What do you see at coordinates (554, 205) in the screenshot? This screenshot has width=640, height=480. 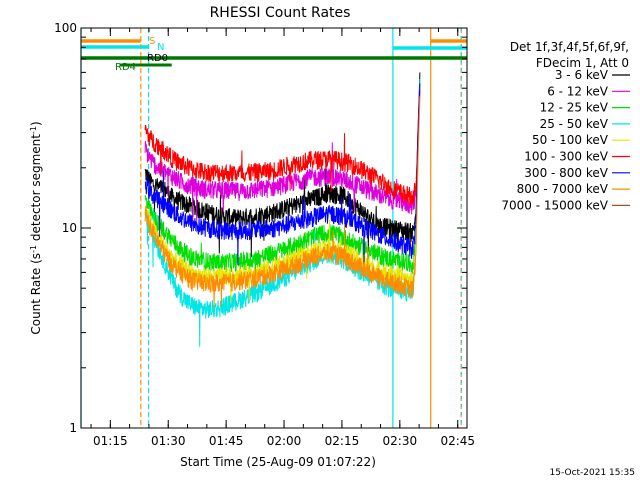 I see `legend-entry-label: 7000 - 15000 keV` at bounding box center [554, 205].